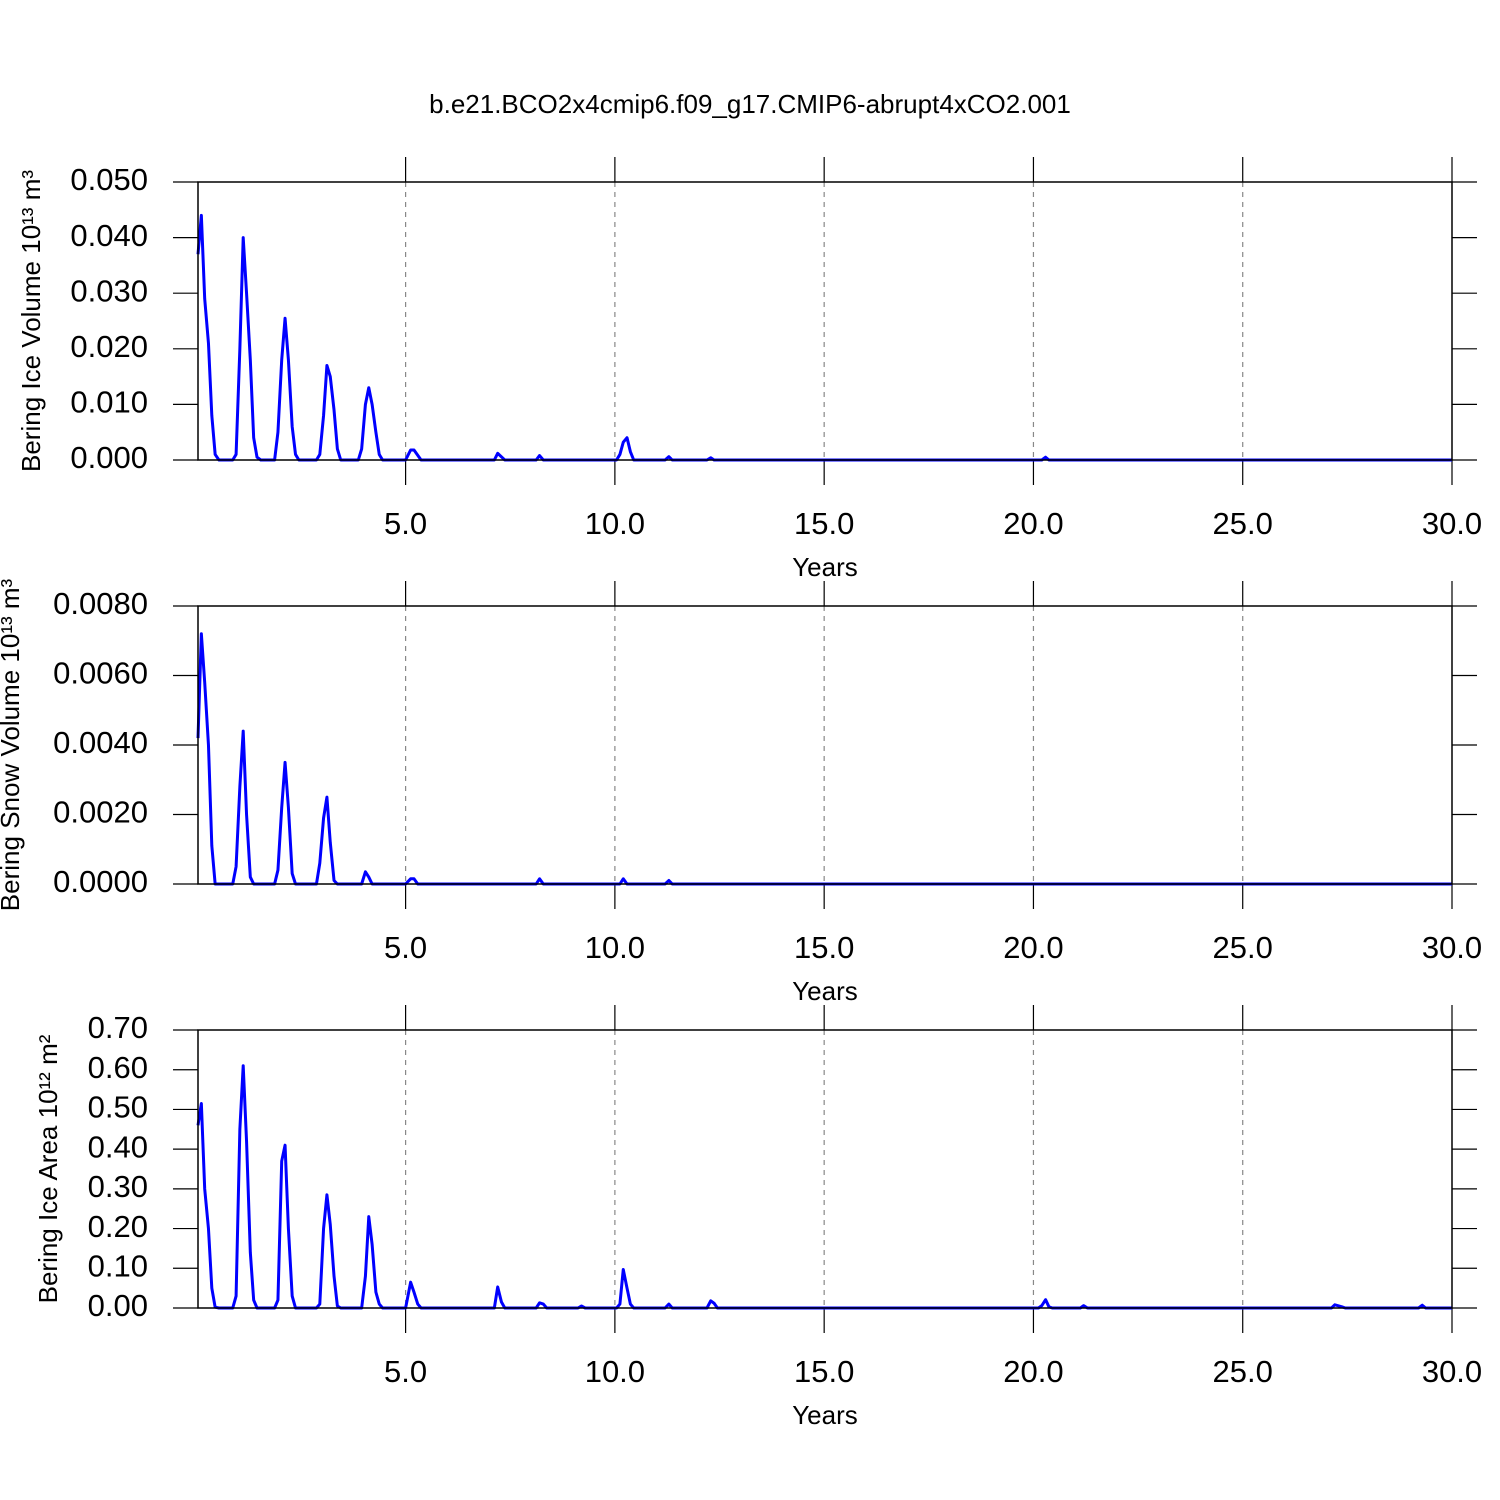  Describe the element at coordinates (118, 1305) in the screenshot. I see `y-tick-label: 0.00` at that location.